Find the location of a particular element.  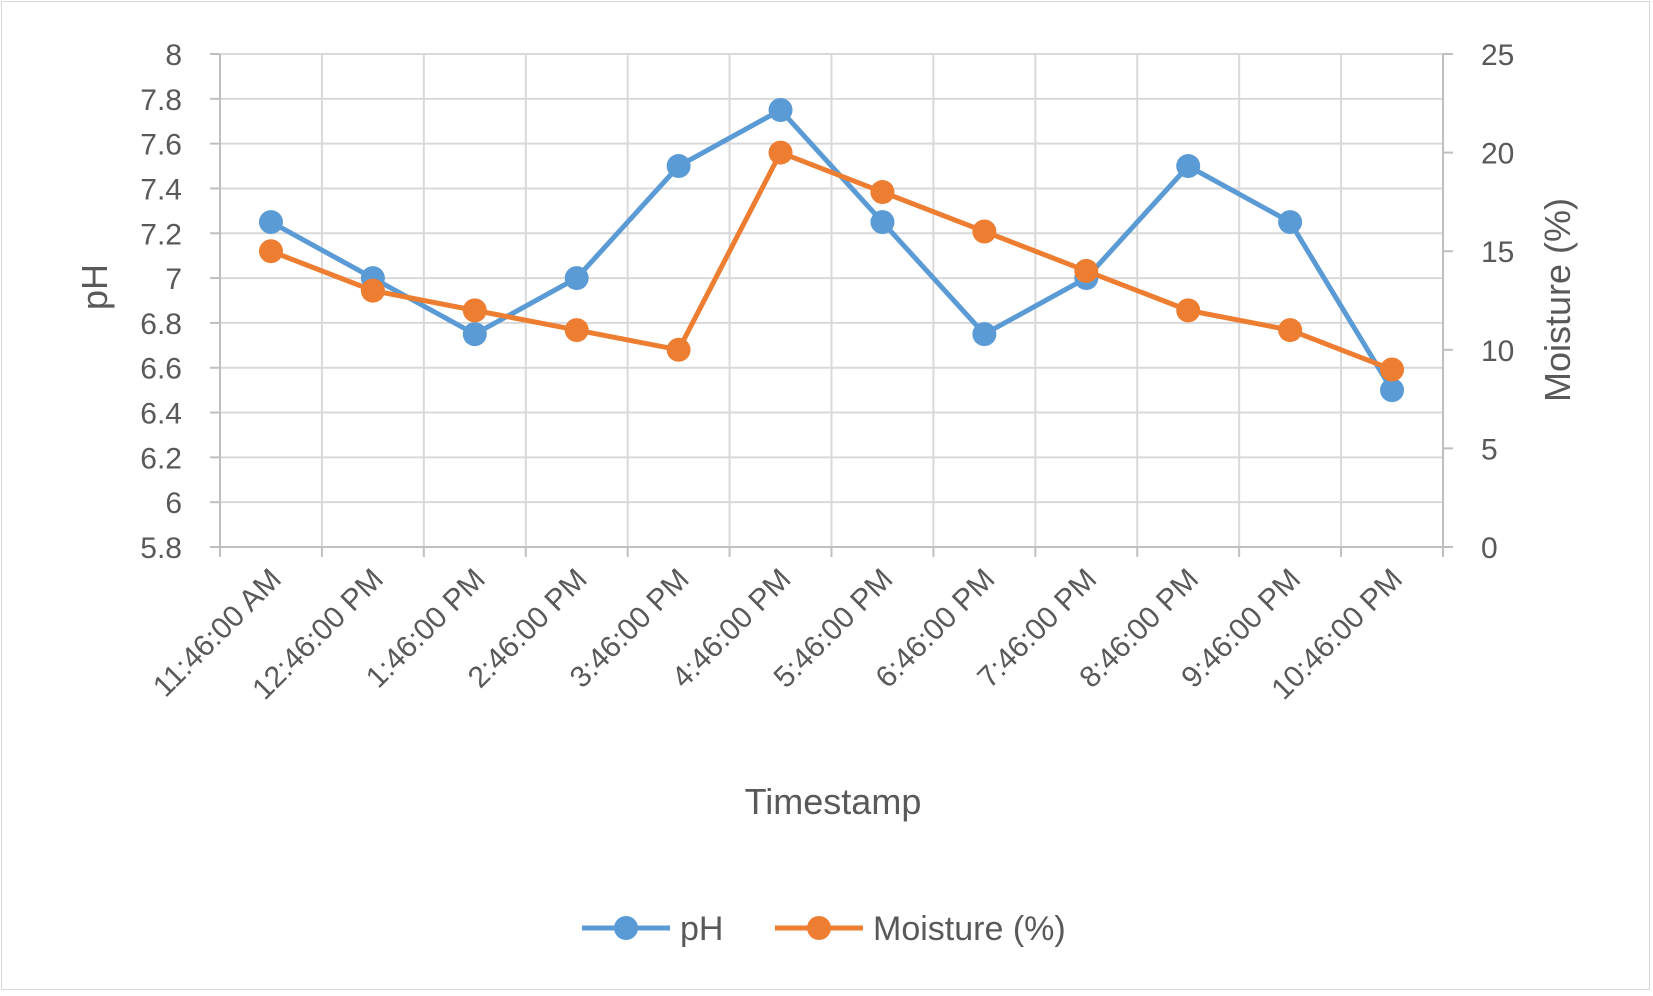

y-tick-label-right: 5 is located at coordinates (1489, 449).